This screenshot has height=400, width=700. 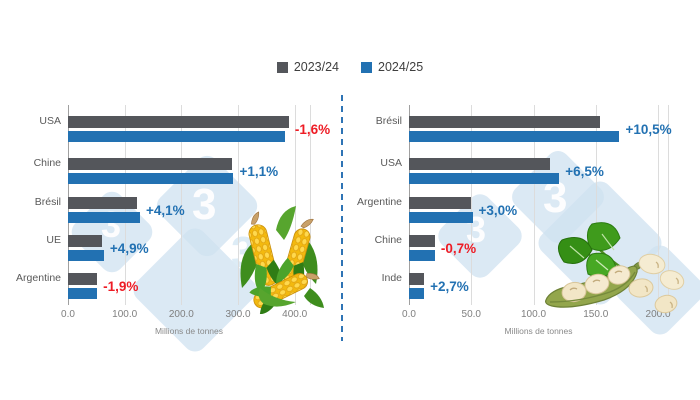 What do you see at coordinates (342, 218) in the screenshot?
I see `divider-dashed-line` at bounding box center [342, 218].